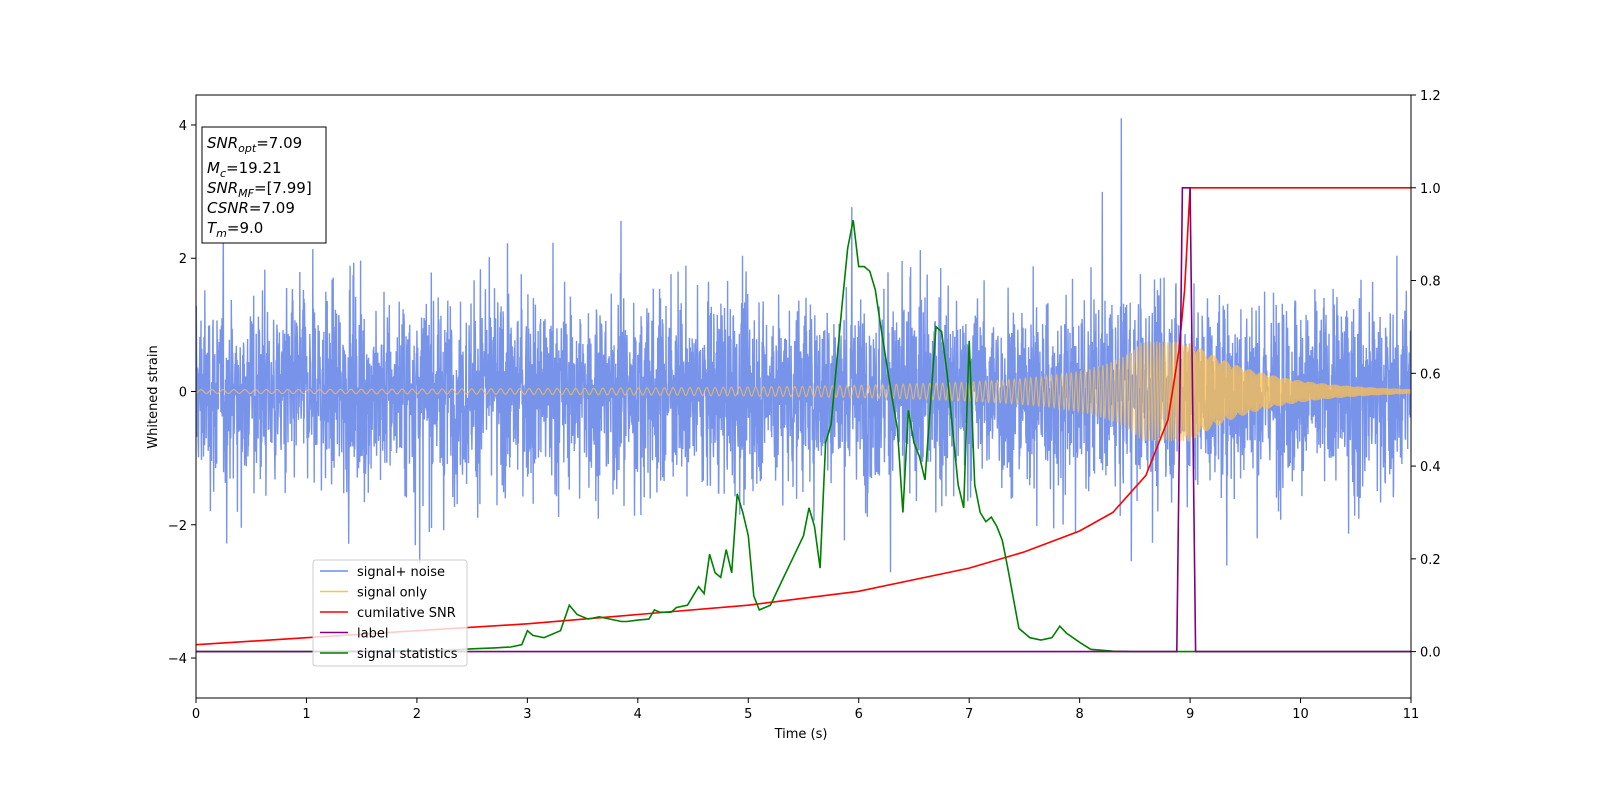 This screenshot has height=800, width=1600. Describe the element at coordinates (1190, 714) in the screenshot. I see `x-tick-label: 9` at that location.